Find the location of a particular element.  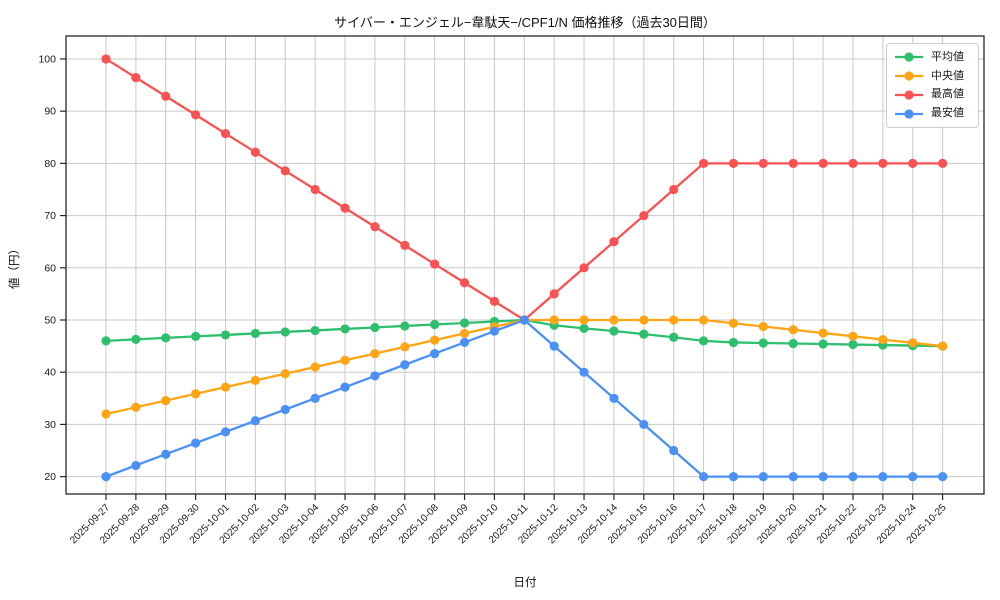

legend-item-最安値: 最安値 is located at coordinates (932, 114).